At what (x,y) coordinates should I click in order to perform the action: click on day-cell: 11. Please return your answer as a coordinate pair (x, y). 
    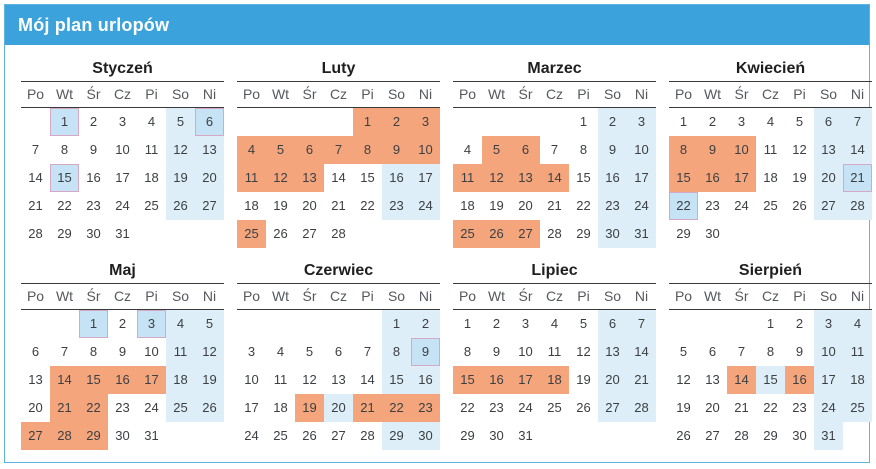
    Looking at the image, I should click on (857, 352).